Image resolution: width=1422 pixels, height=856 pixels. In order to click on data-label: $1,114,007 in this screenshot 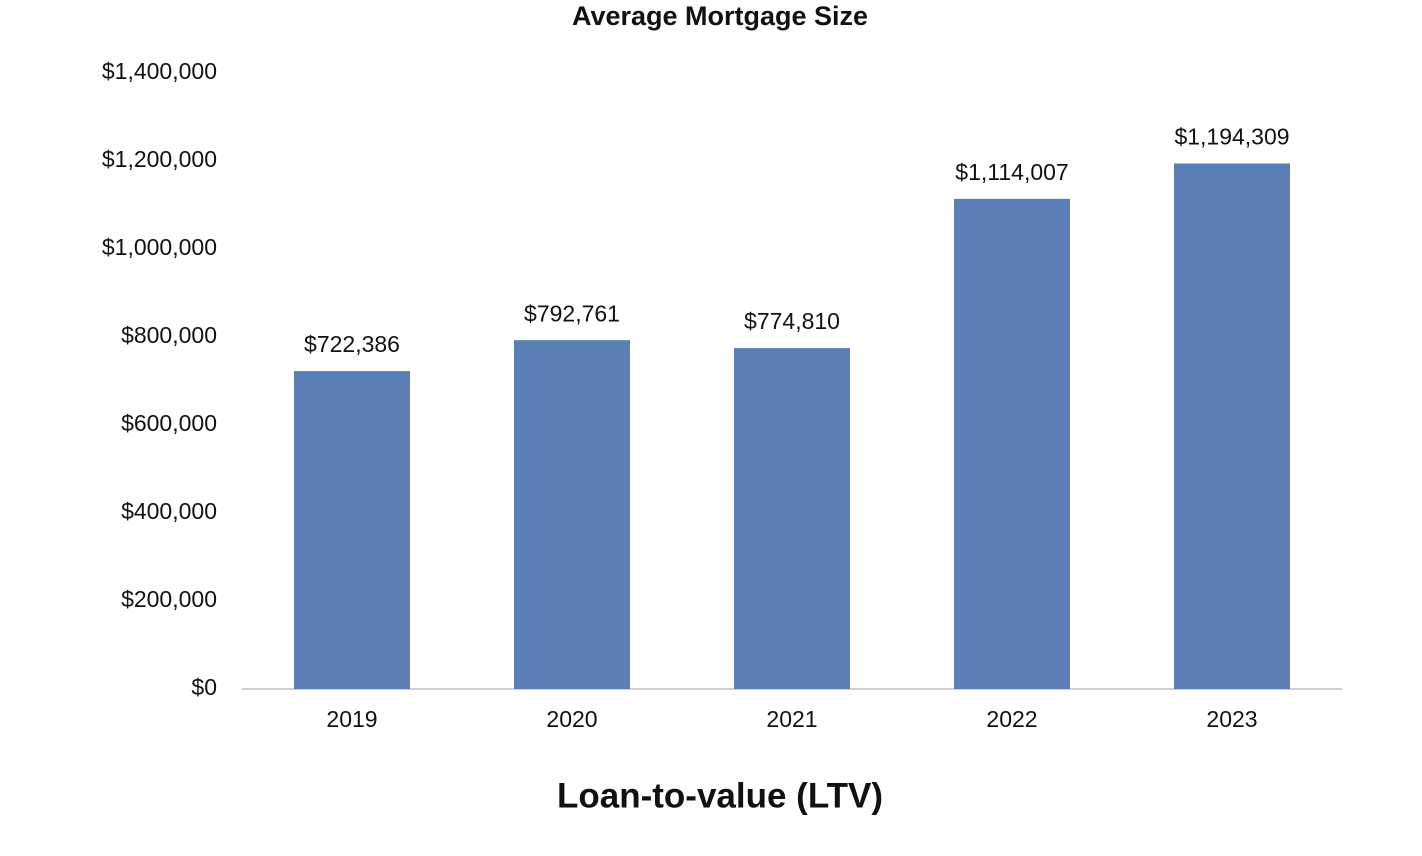, I will do `click(1011, 172)`.